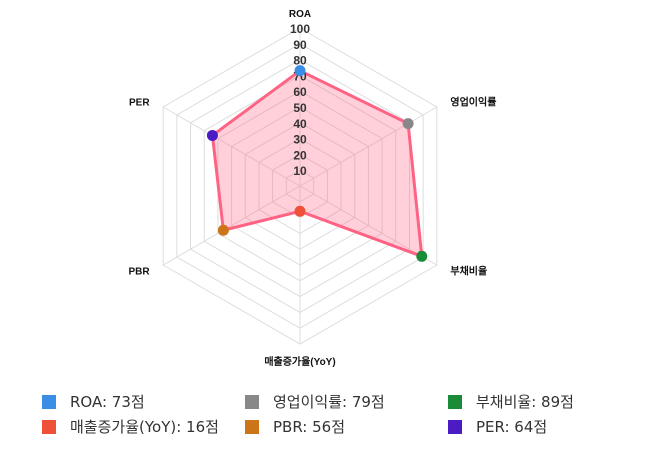 The image size is (650, 450). What do you see at coordinates (144, 427) in the screenshot?
I see `legend-label: 매출증가율(YoY): 16점` at bounding box center [144, 427].